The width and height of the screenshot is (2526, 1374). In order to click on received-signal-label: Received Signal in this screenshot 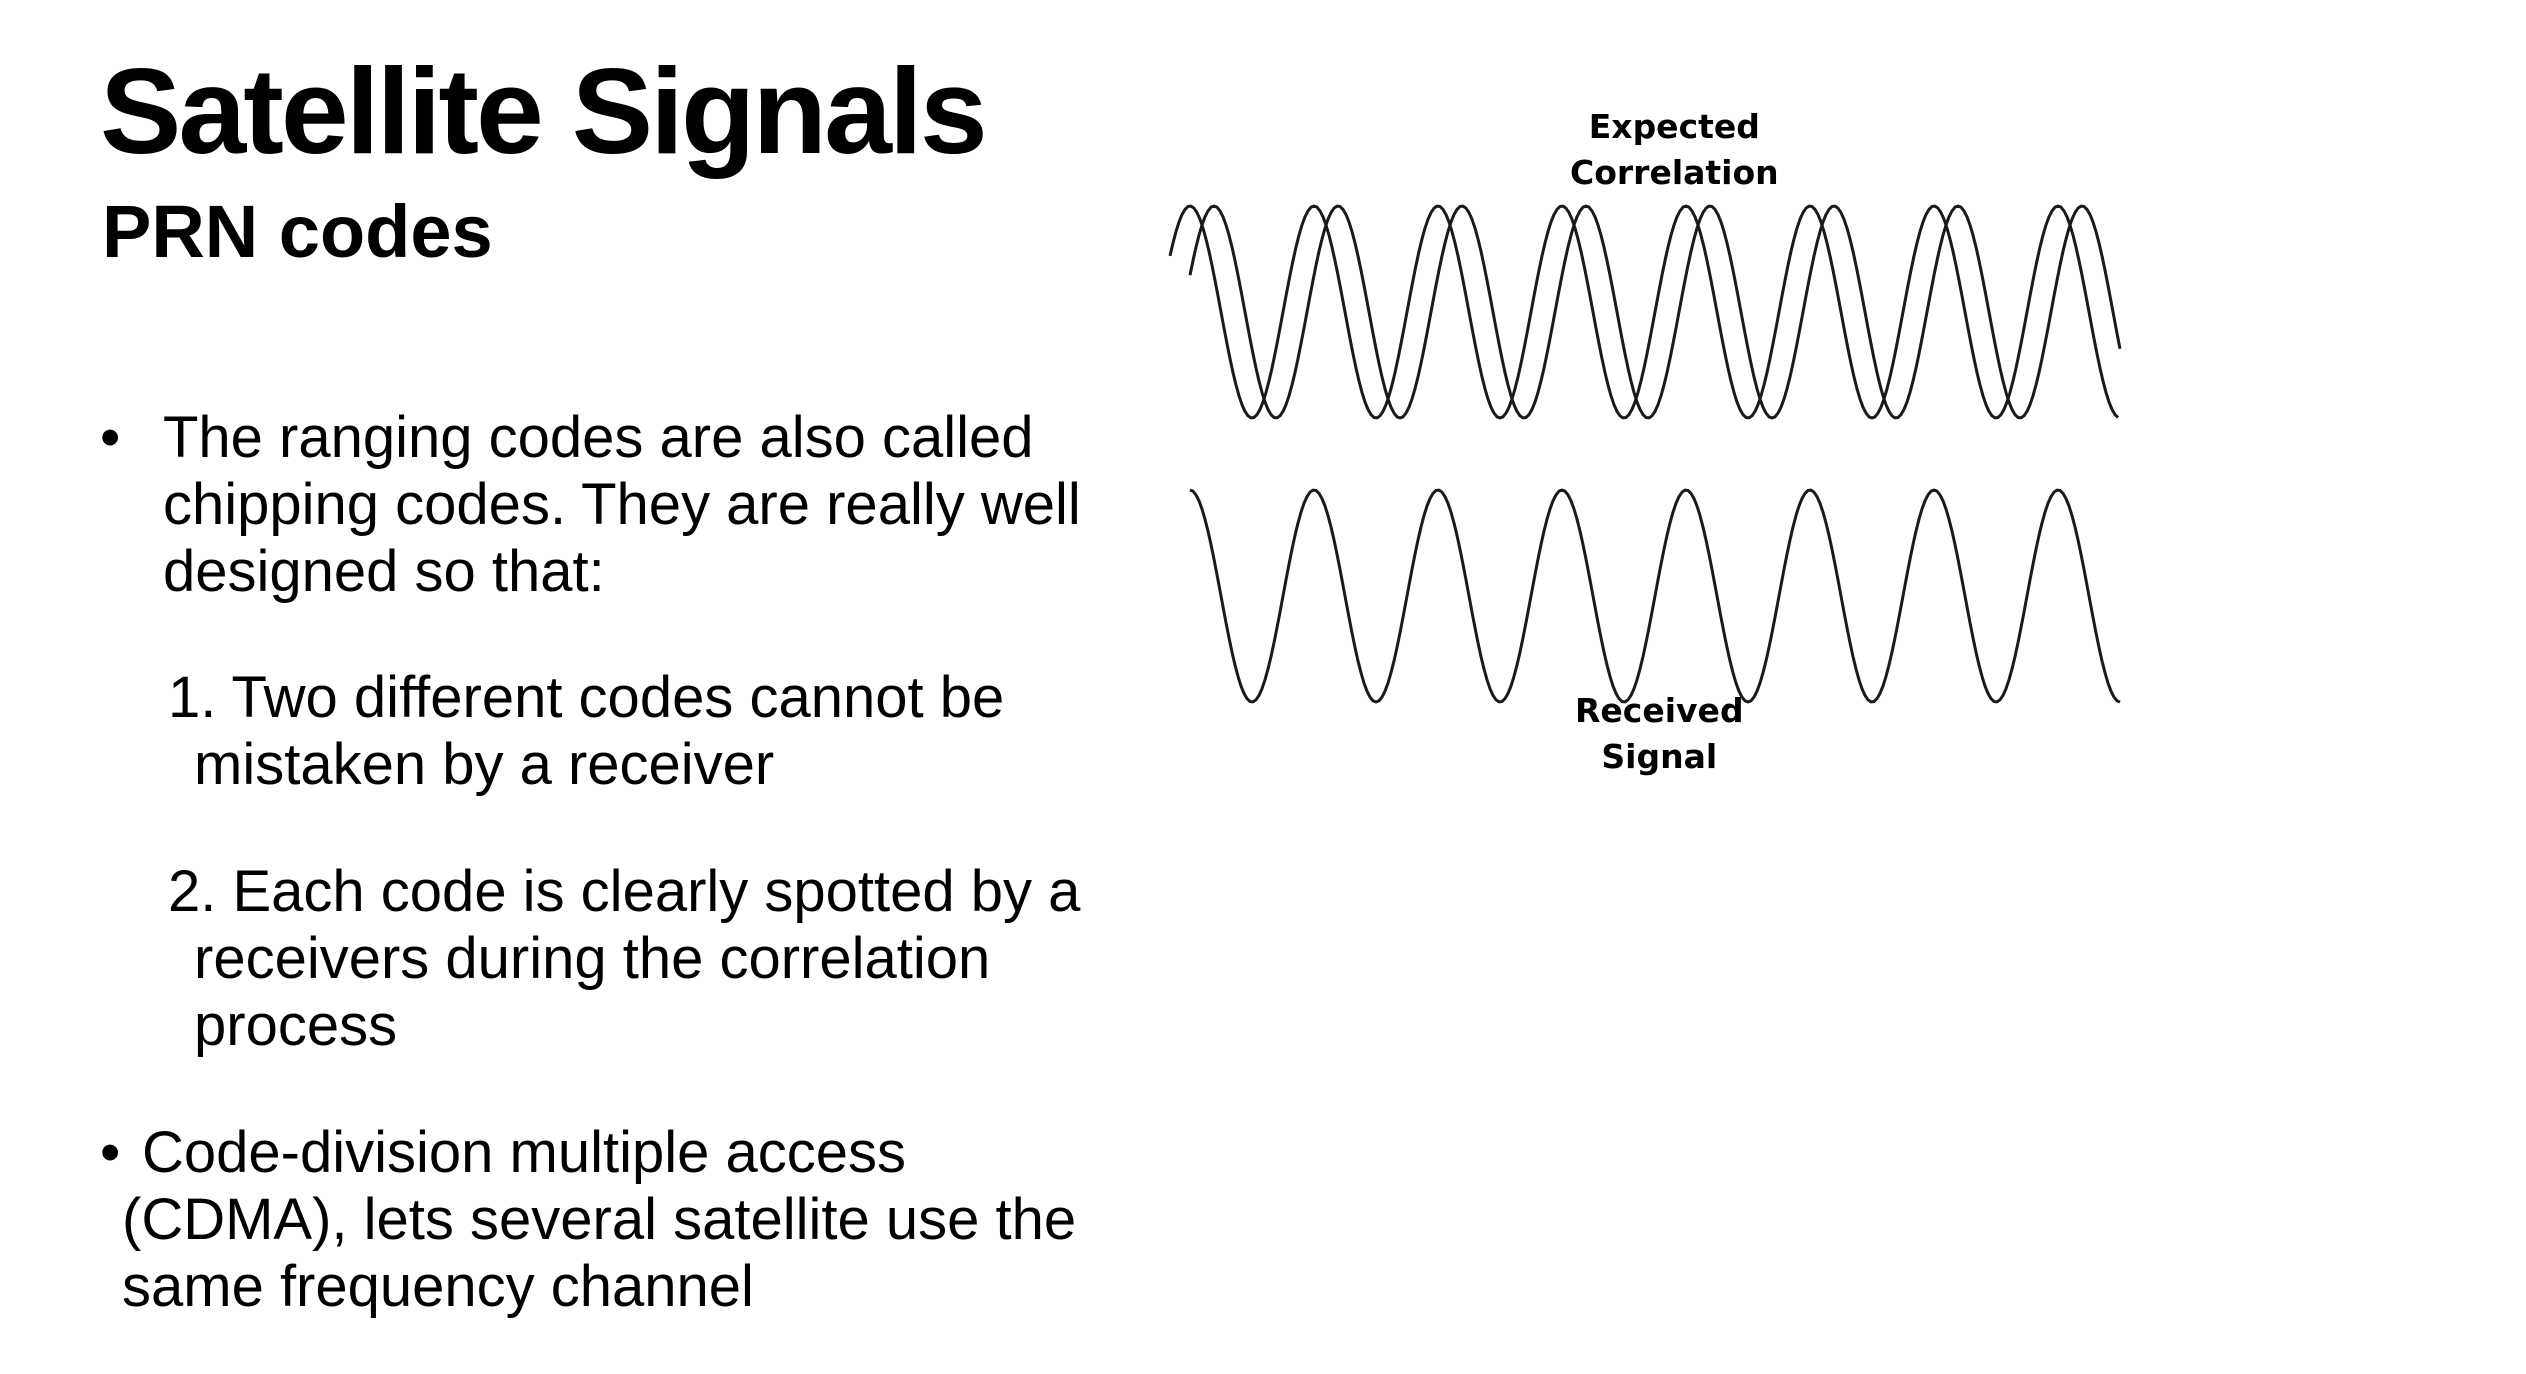, I will do `click(1659, 734)`.